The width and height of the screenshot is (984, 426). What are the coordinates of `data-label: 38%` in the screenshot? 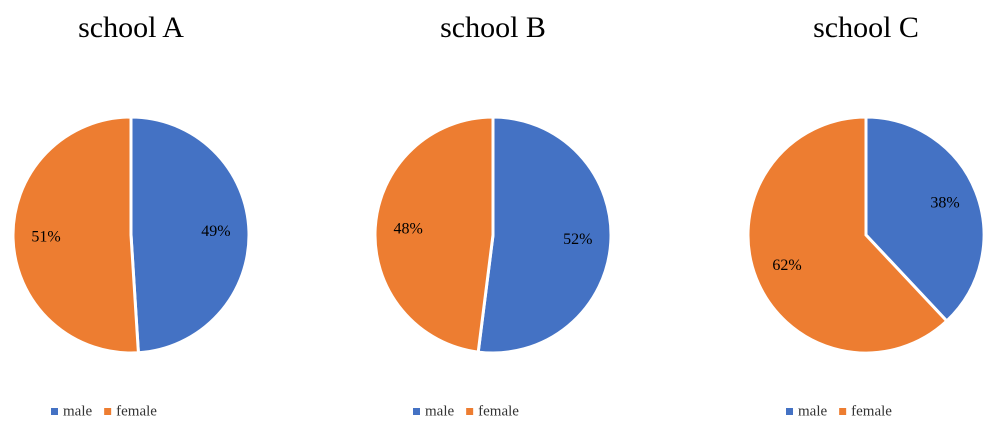 It's located at (944, 202).